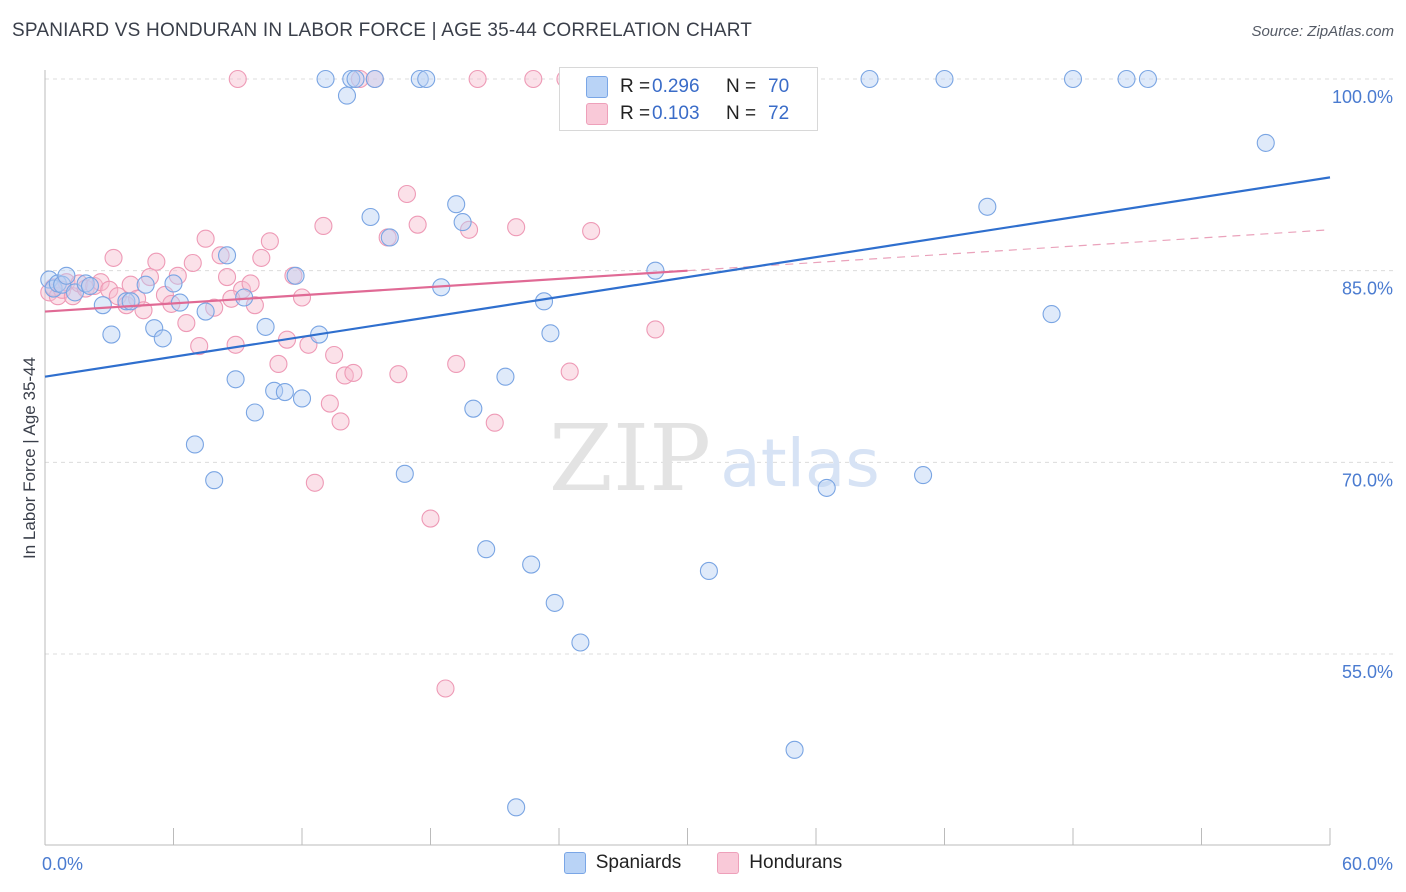 Image resolution: width=1406 pixels, height=892 pixels. Describe the element at coordinates (1367, 672) in the screenshot. I see `y-tick-label: 55.0%` at that location.